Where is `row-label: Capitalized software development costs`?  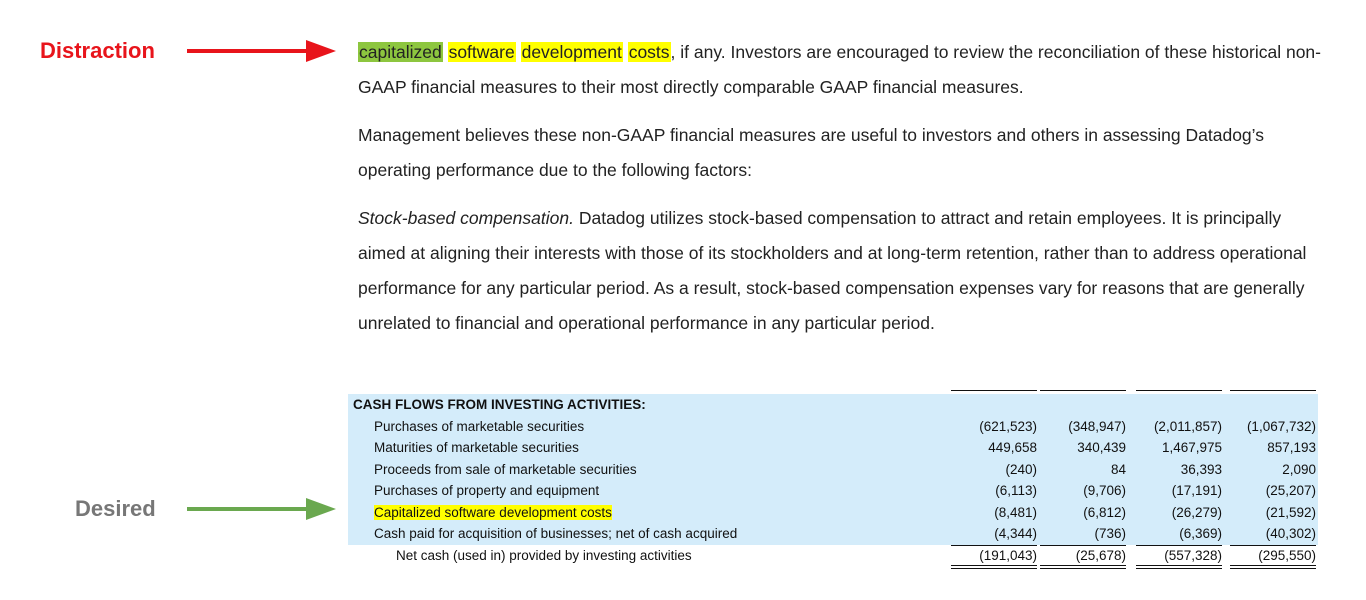 row-label: Capitalized software development costs is located at coordinates (493, 512).